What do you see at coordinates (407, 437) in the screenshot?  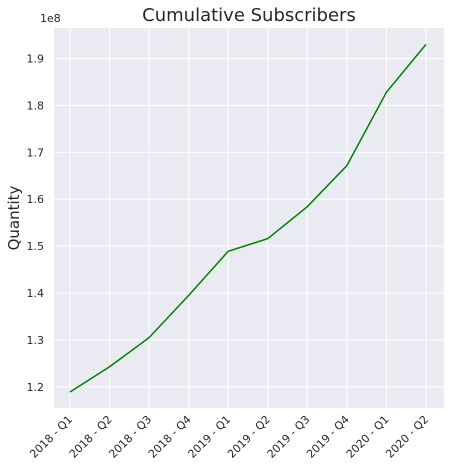 I see `x-tick-label: 2020 - Q2` at bounding box center [407, 437].